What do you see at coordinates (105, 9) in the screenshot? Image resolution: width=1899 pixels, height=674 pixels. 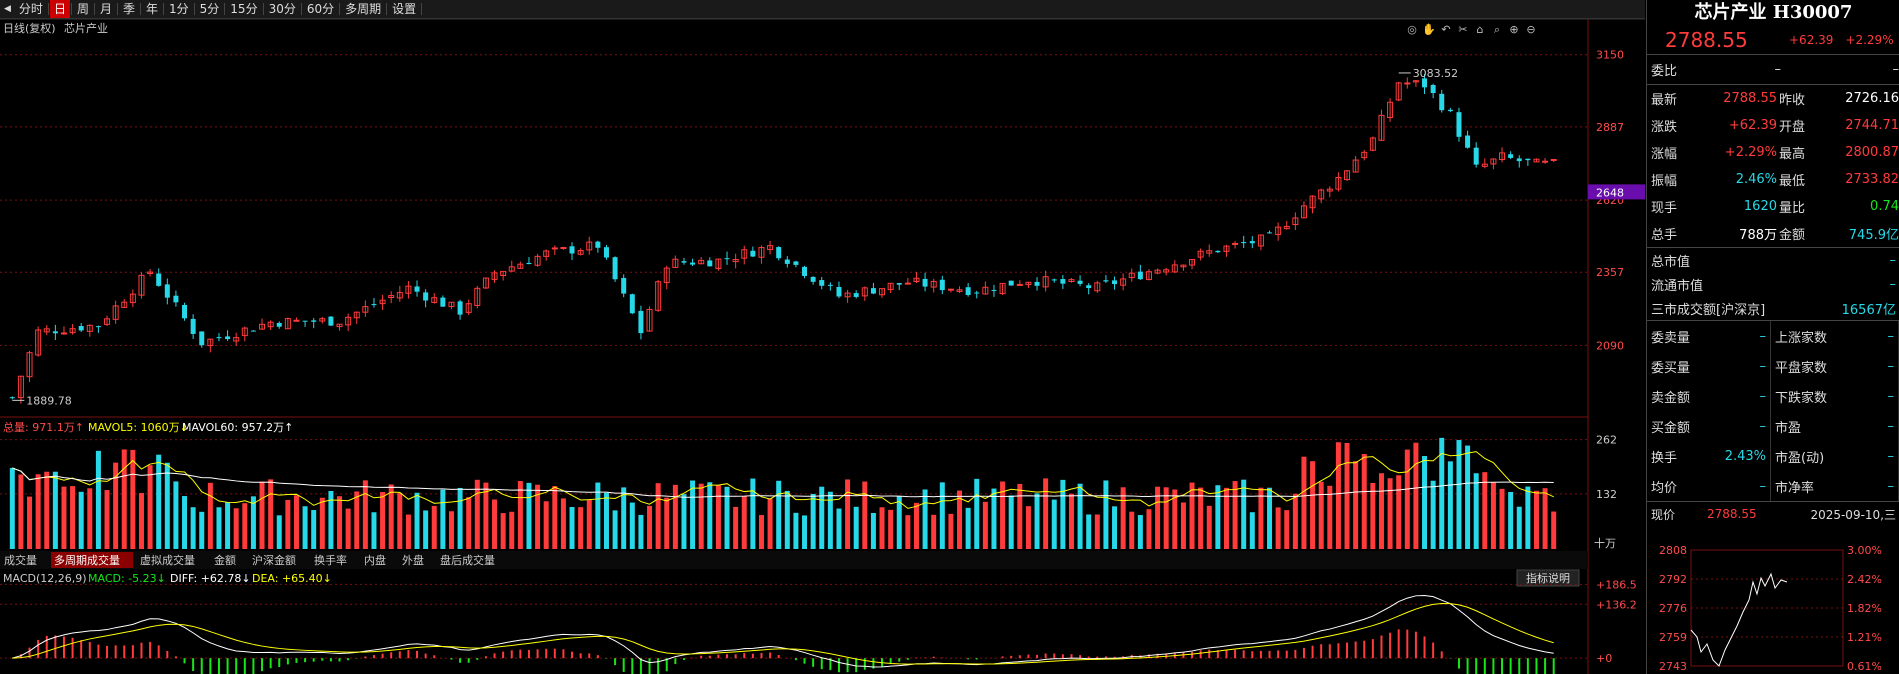 I see `period-tab: 月` at bounding box center [105, 9].